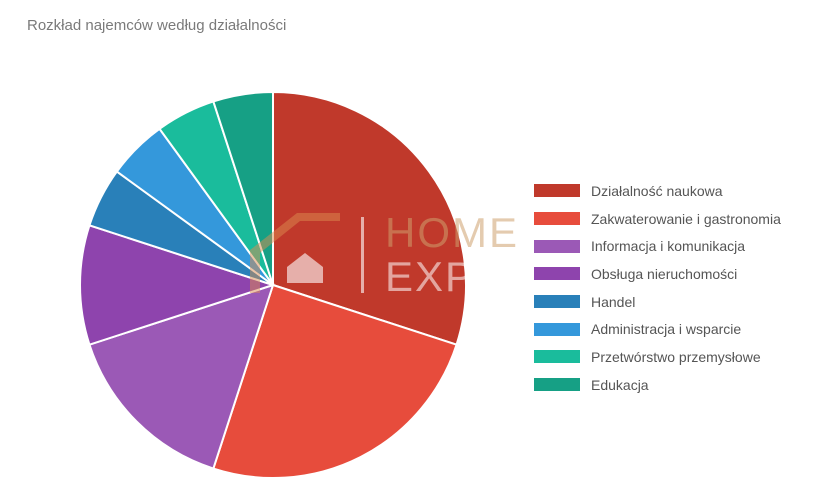  What do you see at coordinates (676, 356) in the screenshot?
I see `legend-label: Przetwórstwo przemysłowe` at bounding box center [676, 356].